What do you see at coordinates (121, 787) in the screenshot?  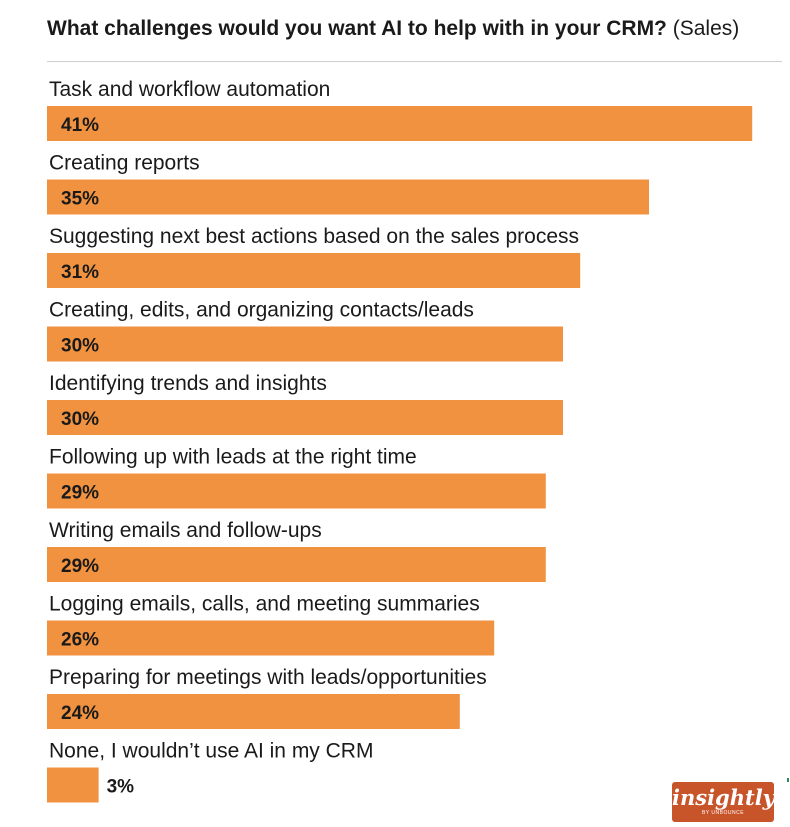 I see `data-label: 3%` at bounding box center [121, 787].